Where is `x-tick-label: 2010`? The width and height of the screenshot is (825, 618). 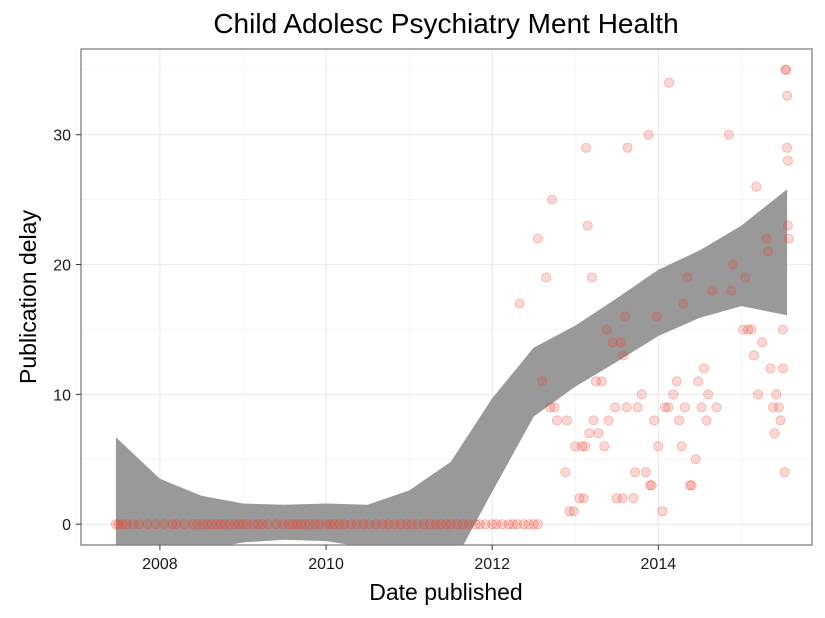
x-tick-label: 2010 is located at coordinates (326, 564).